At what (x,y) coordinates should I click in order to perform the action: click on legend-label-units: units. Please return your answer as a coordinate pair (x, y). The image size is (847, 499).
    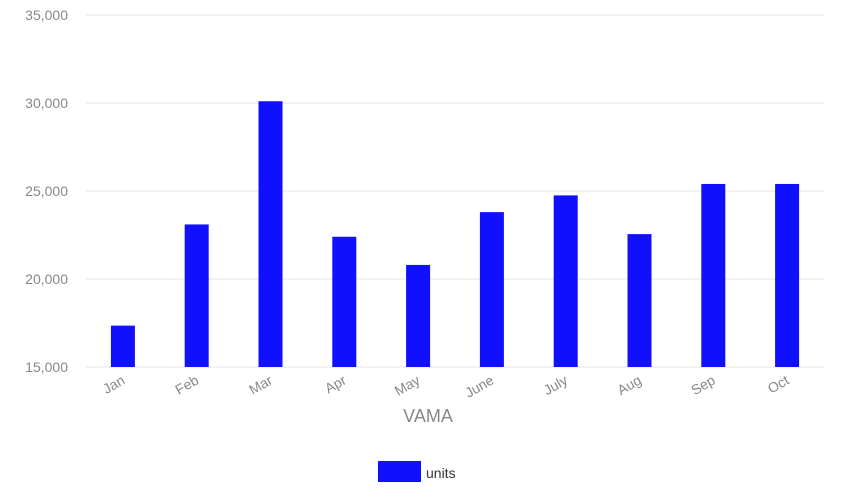
    Looking at the image, I should click on (441, 473).